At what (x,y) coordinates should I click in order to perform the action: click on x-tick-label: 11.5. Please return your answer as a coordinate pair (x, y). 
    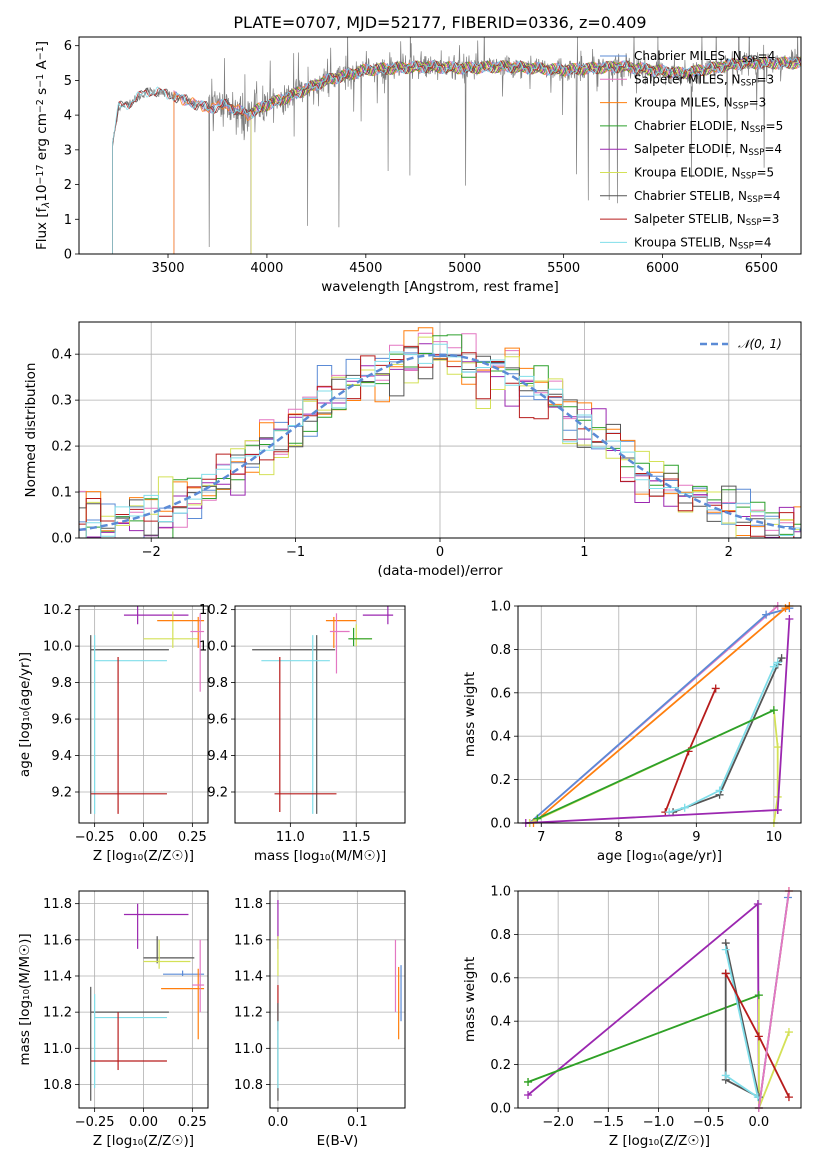
    Looking at the image, I should click on (356, 837).